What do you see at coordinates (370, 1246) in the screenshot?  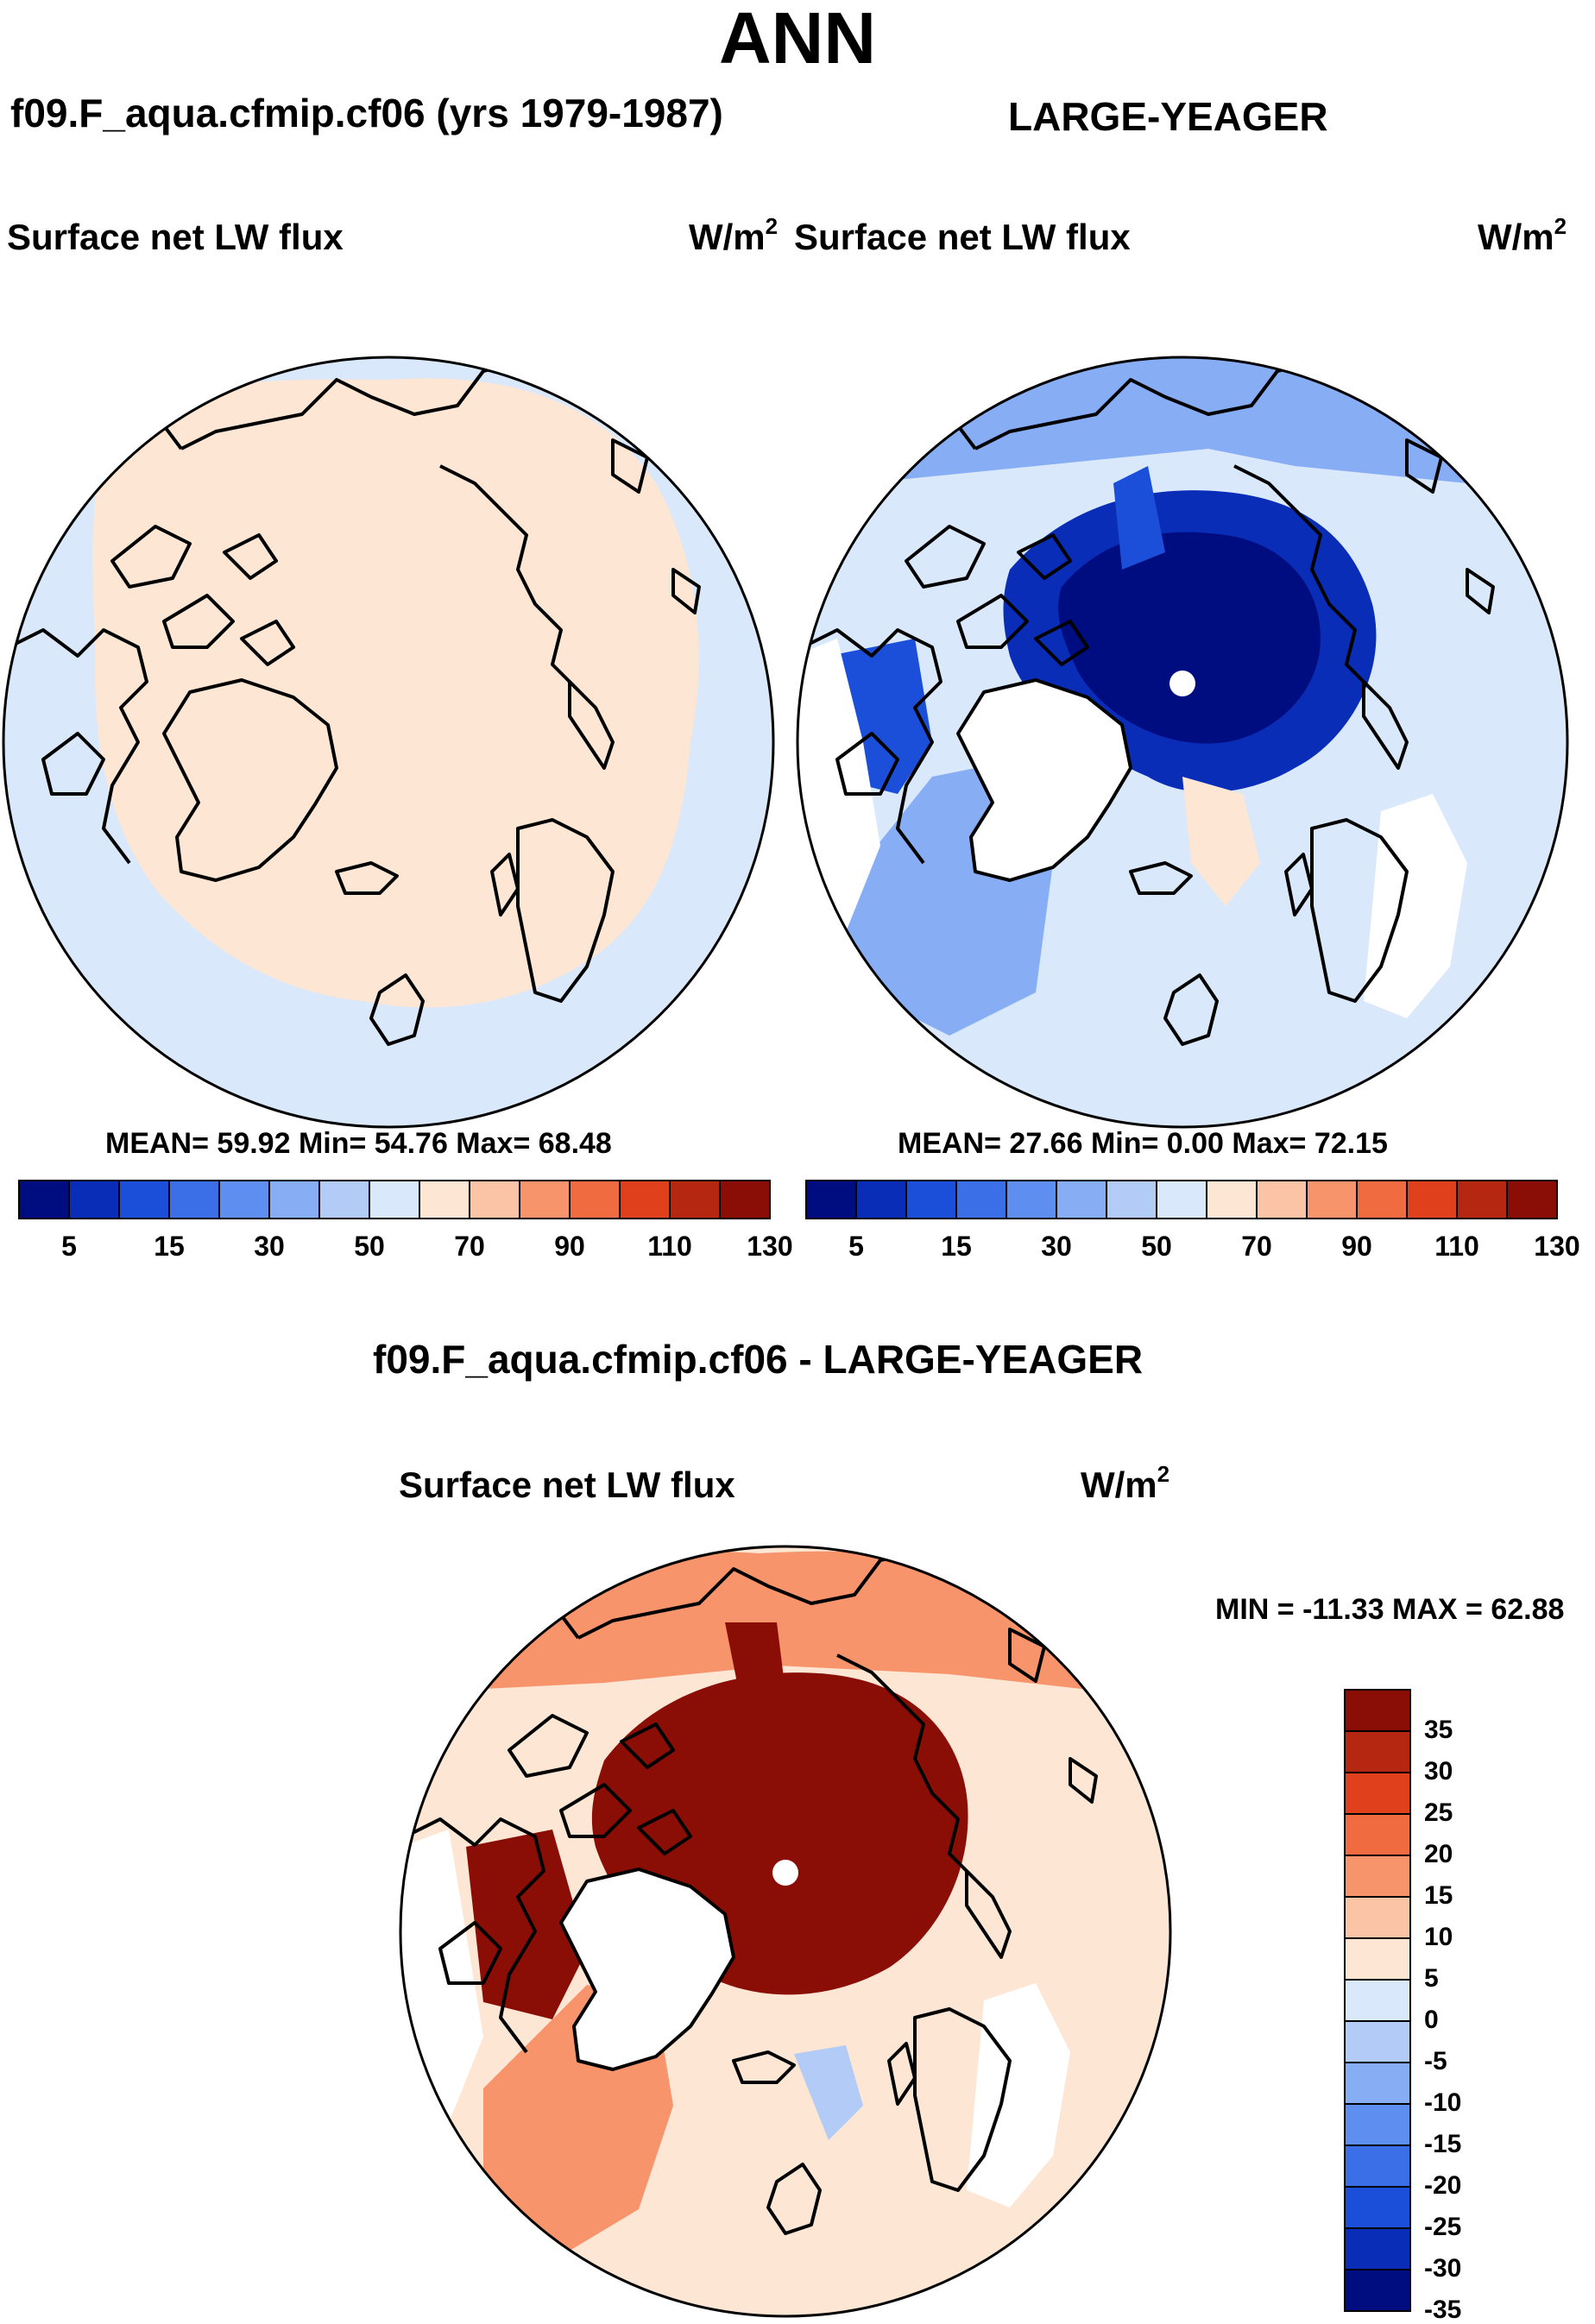 I see `model-colorbar-tick-label: 50` at bounding box center [370, 1246].